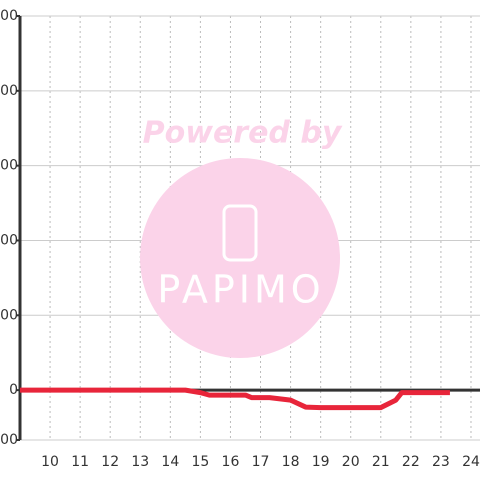 The width and height of the screenshot is (480, 480). Describe the element at coordinates (261, 462) in the screenshot. I see `x-tick-label: 17` at that location.